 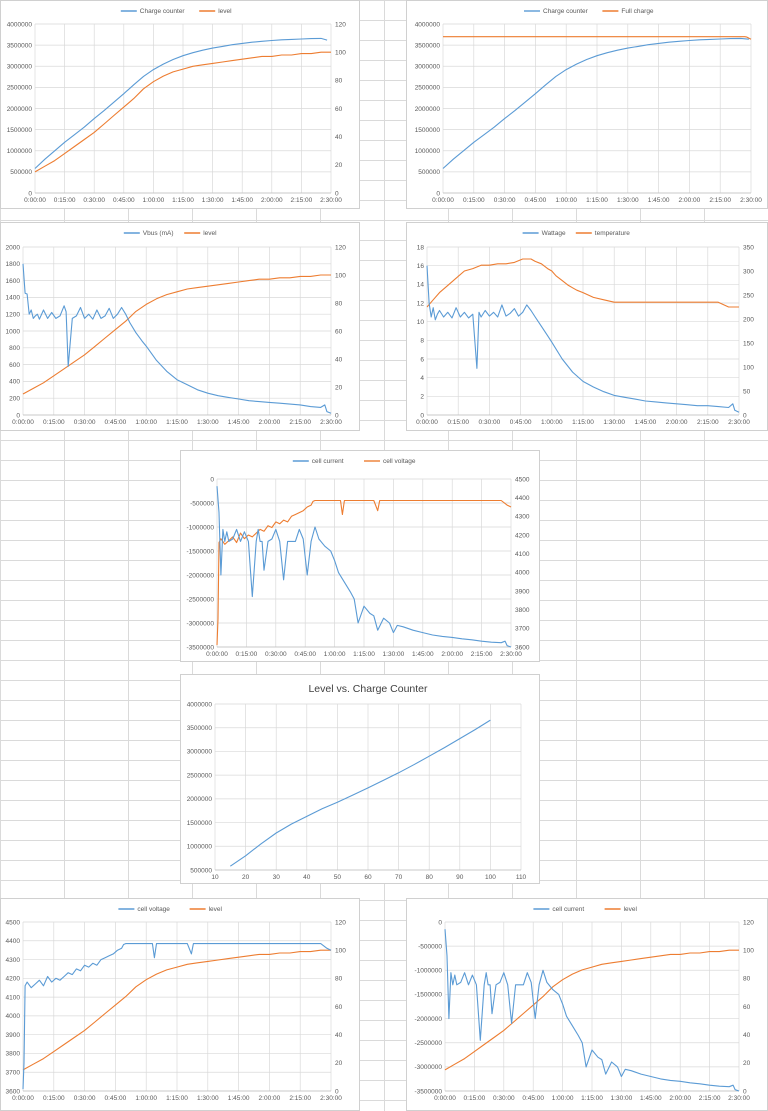 What do you see at coordinates (201, 527) in the screenshot?
I see `y-tick-label: -1000000` at bounding box center [201, 527].